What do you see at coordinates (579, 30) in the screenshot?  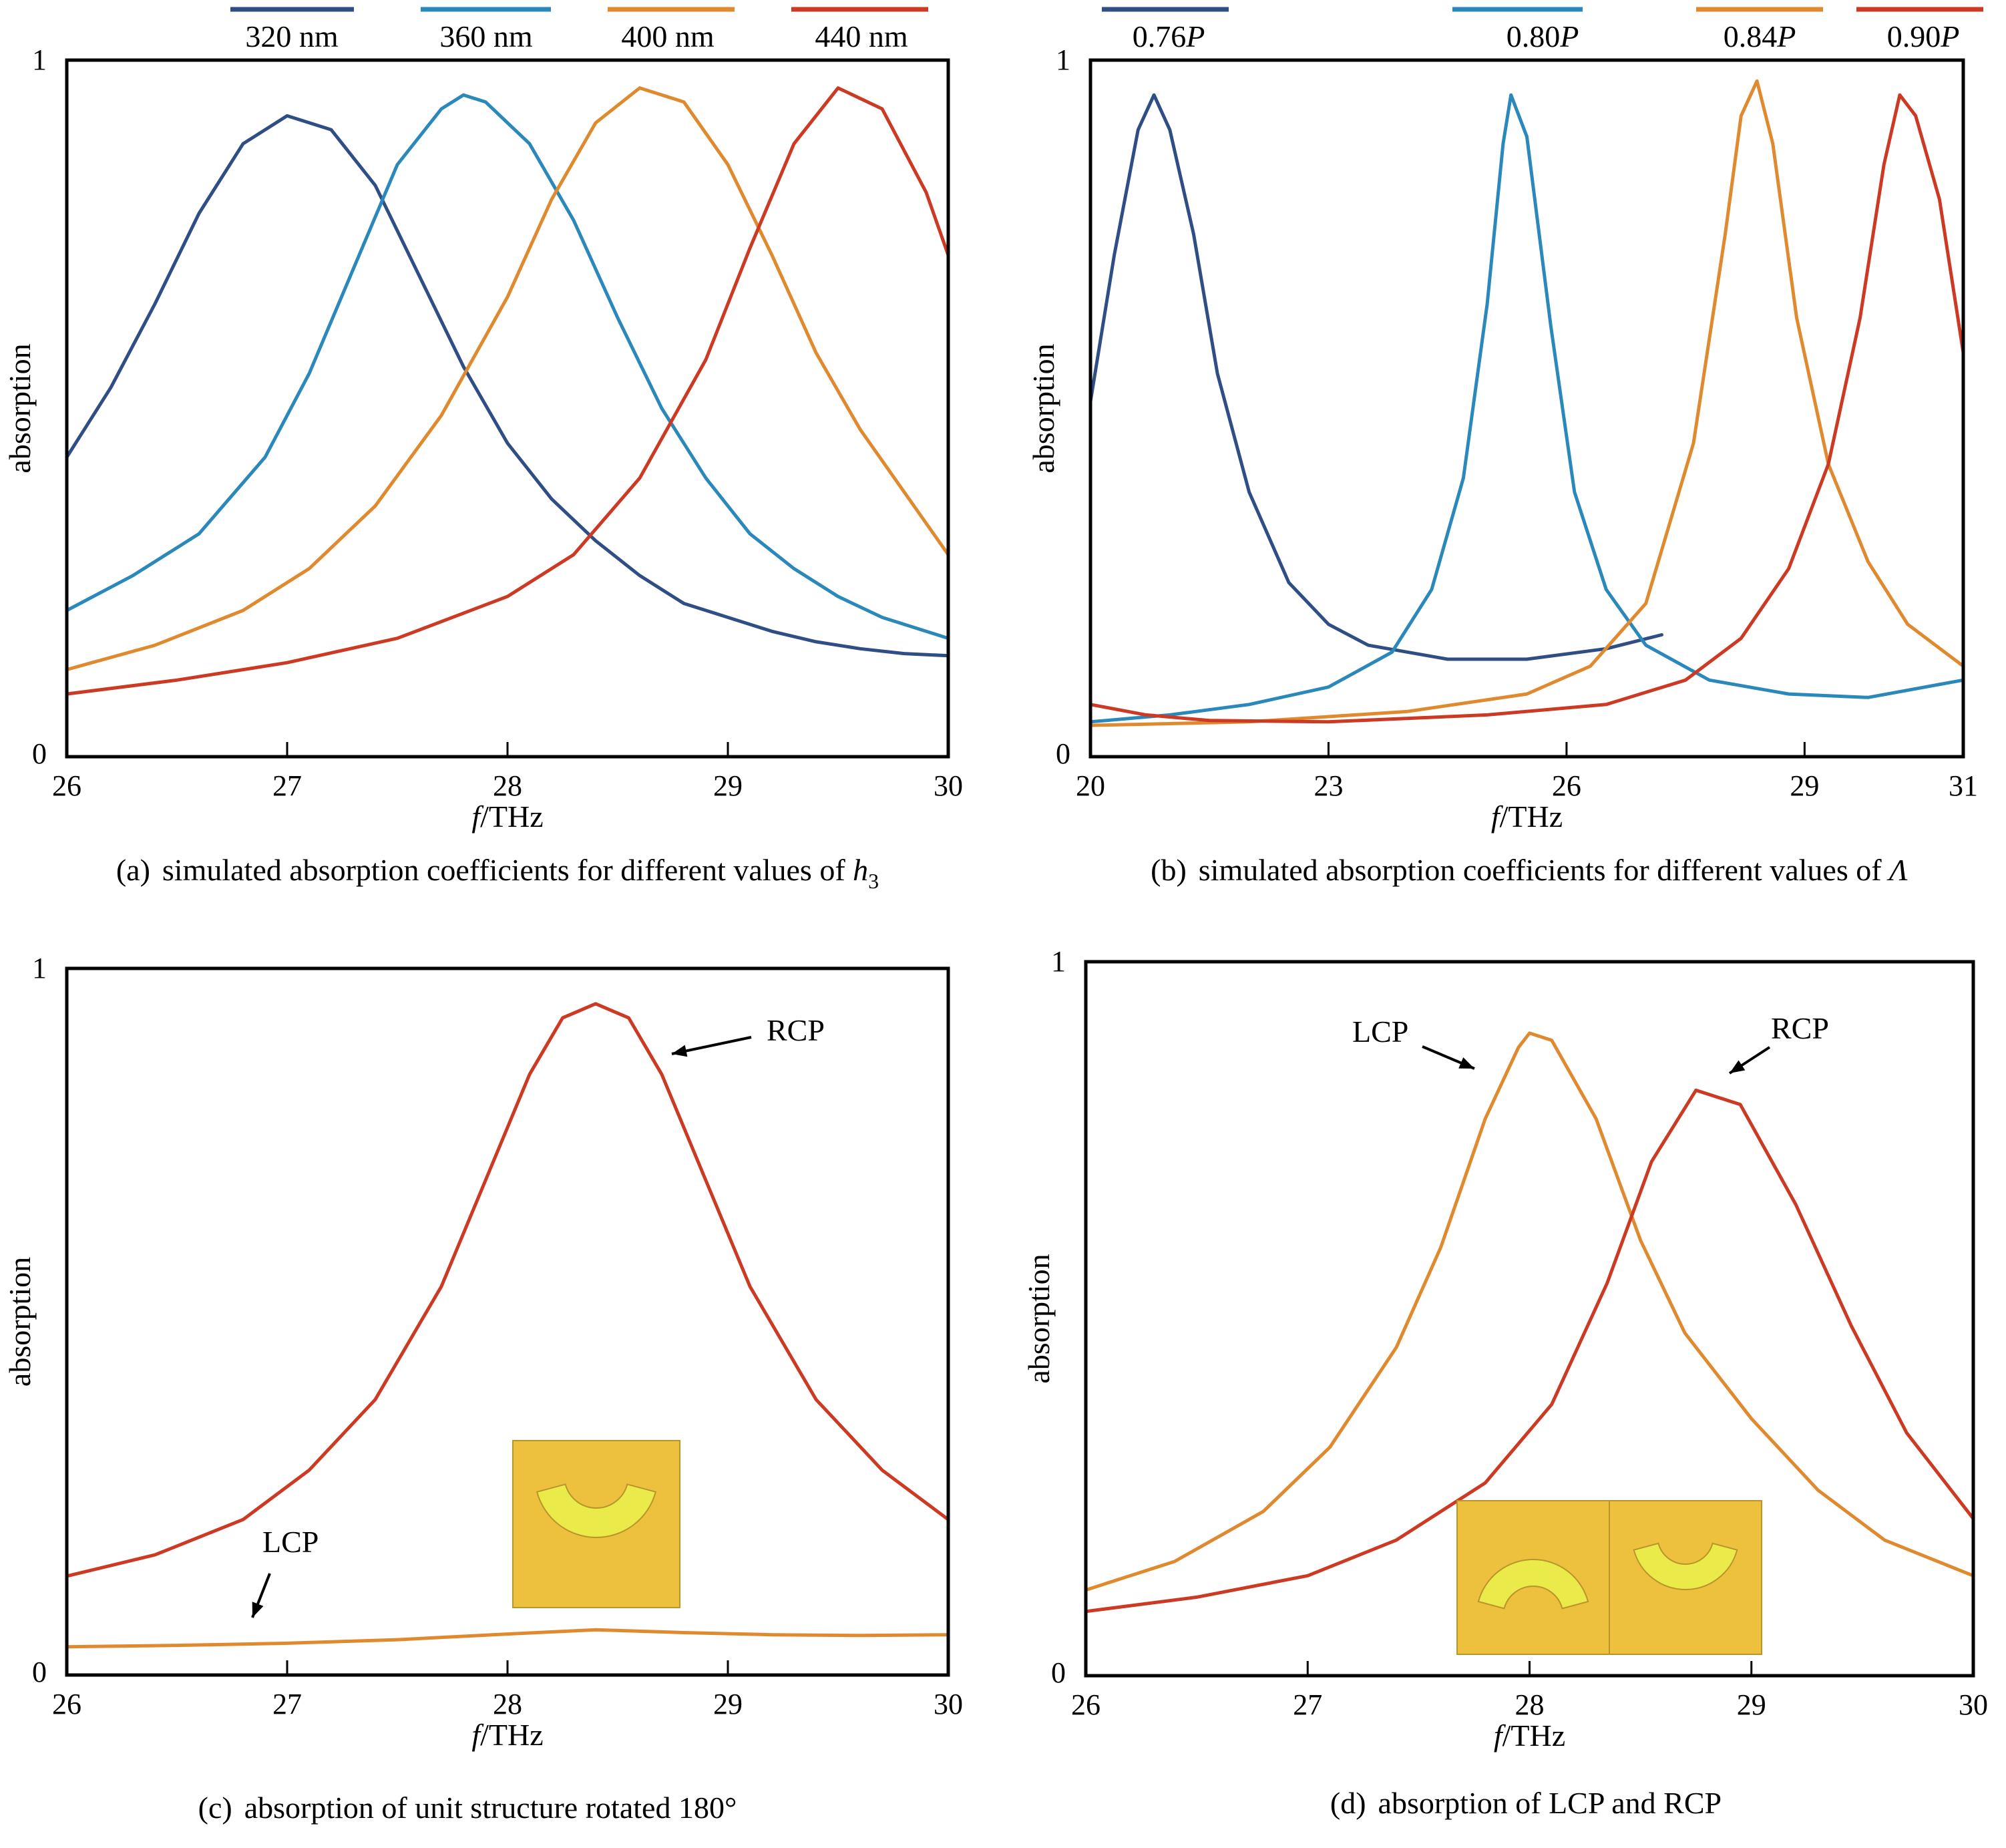 I see `legend-a: 320 nm 360 nm 400 nm 440 nm` at bounding box center [579, 30].